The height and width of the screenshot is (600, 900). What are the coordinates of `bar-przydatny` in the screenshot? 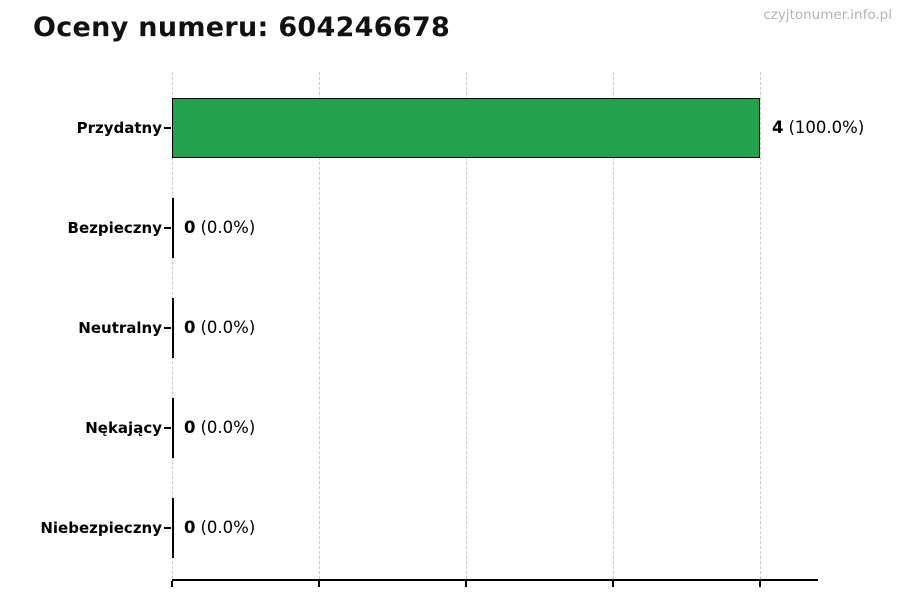 It's located at (466, 128).